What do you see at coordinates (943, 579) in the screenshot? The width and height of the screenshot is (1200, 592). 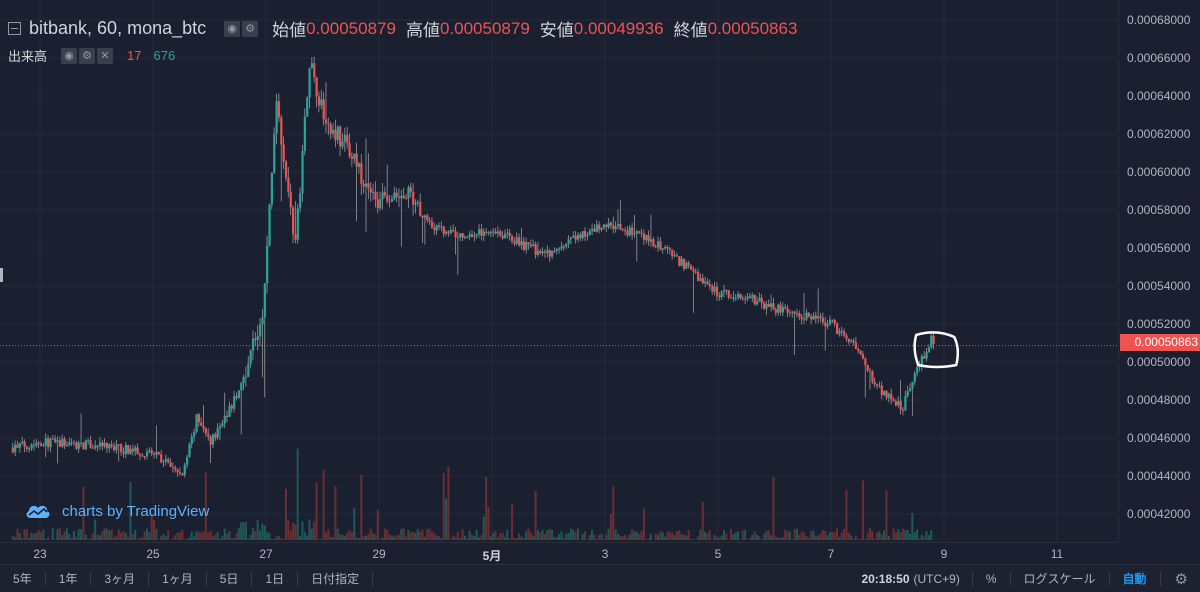 I see `timezone-button: (UTC+9)` at bounding box center [943, 579].